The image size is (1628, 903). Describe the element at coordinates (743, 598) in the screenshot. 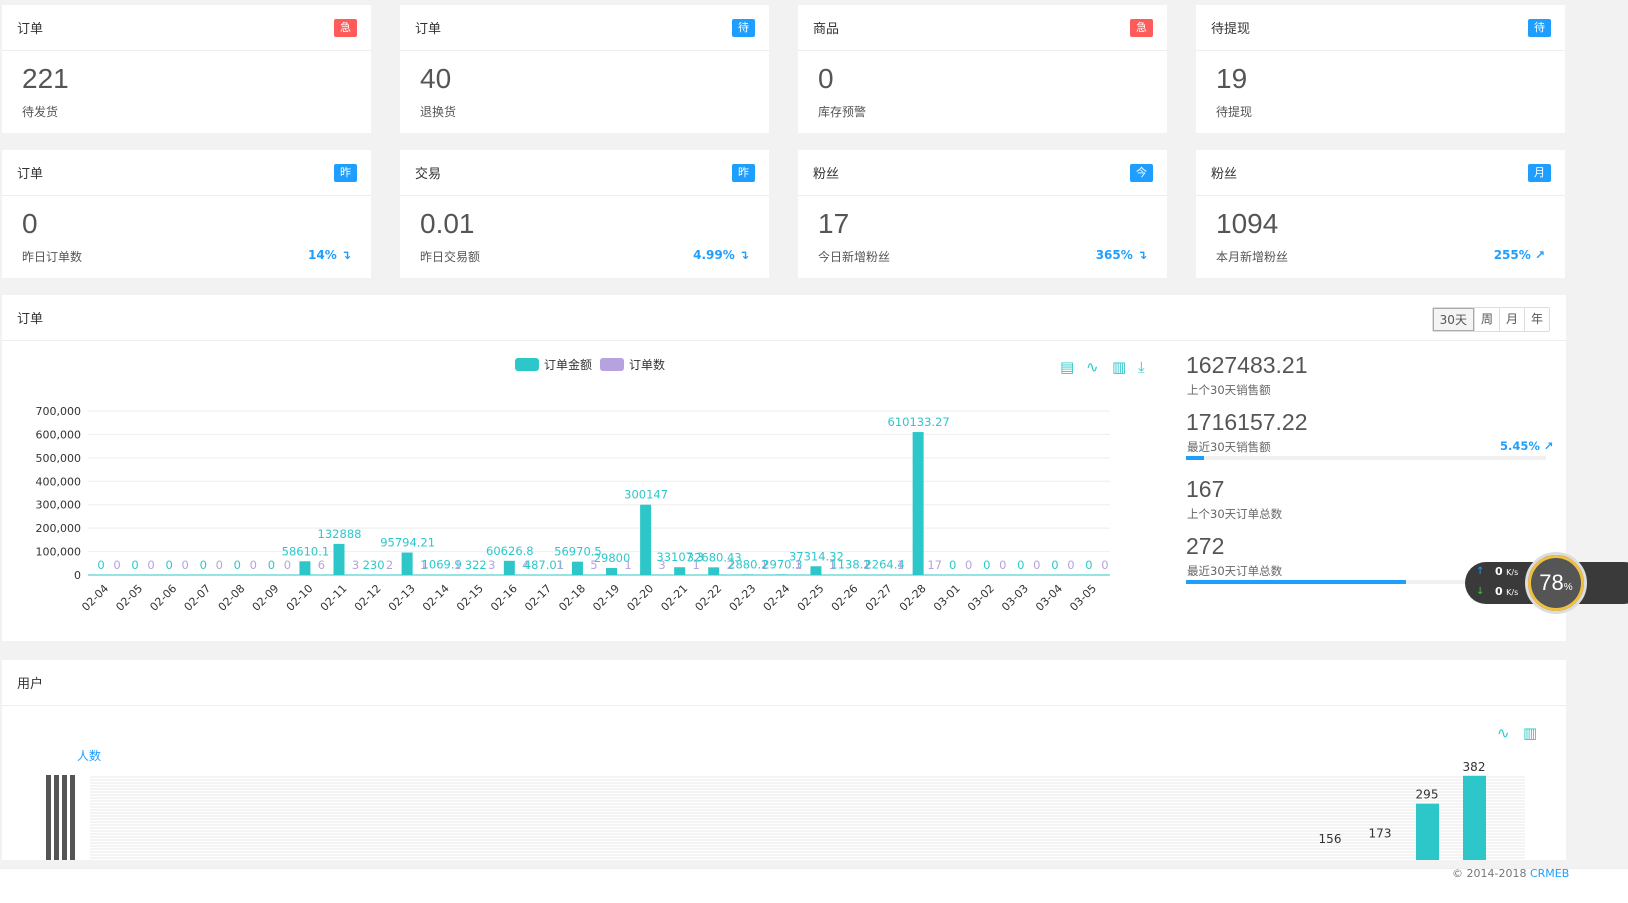

I see `x-tick-label: 02-23` at that location.